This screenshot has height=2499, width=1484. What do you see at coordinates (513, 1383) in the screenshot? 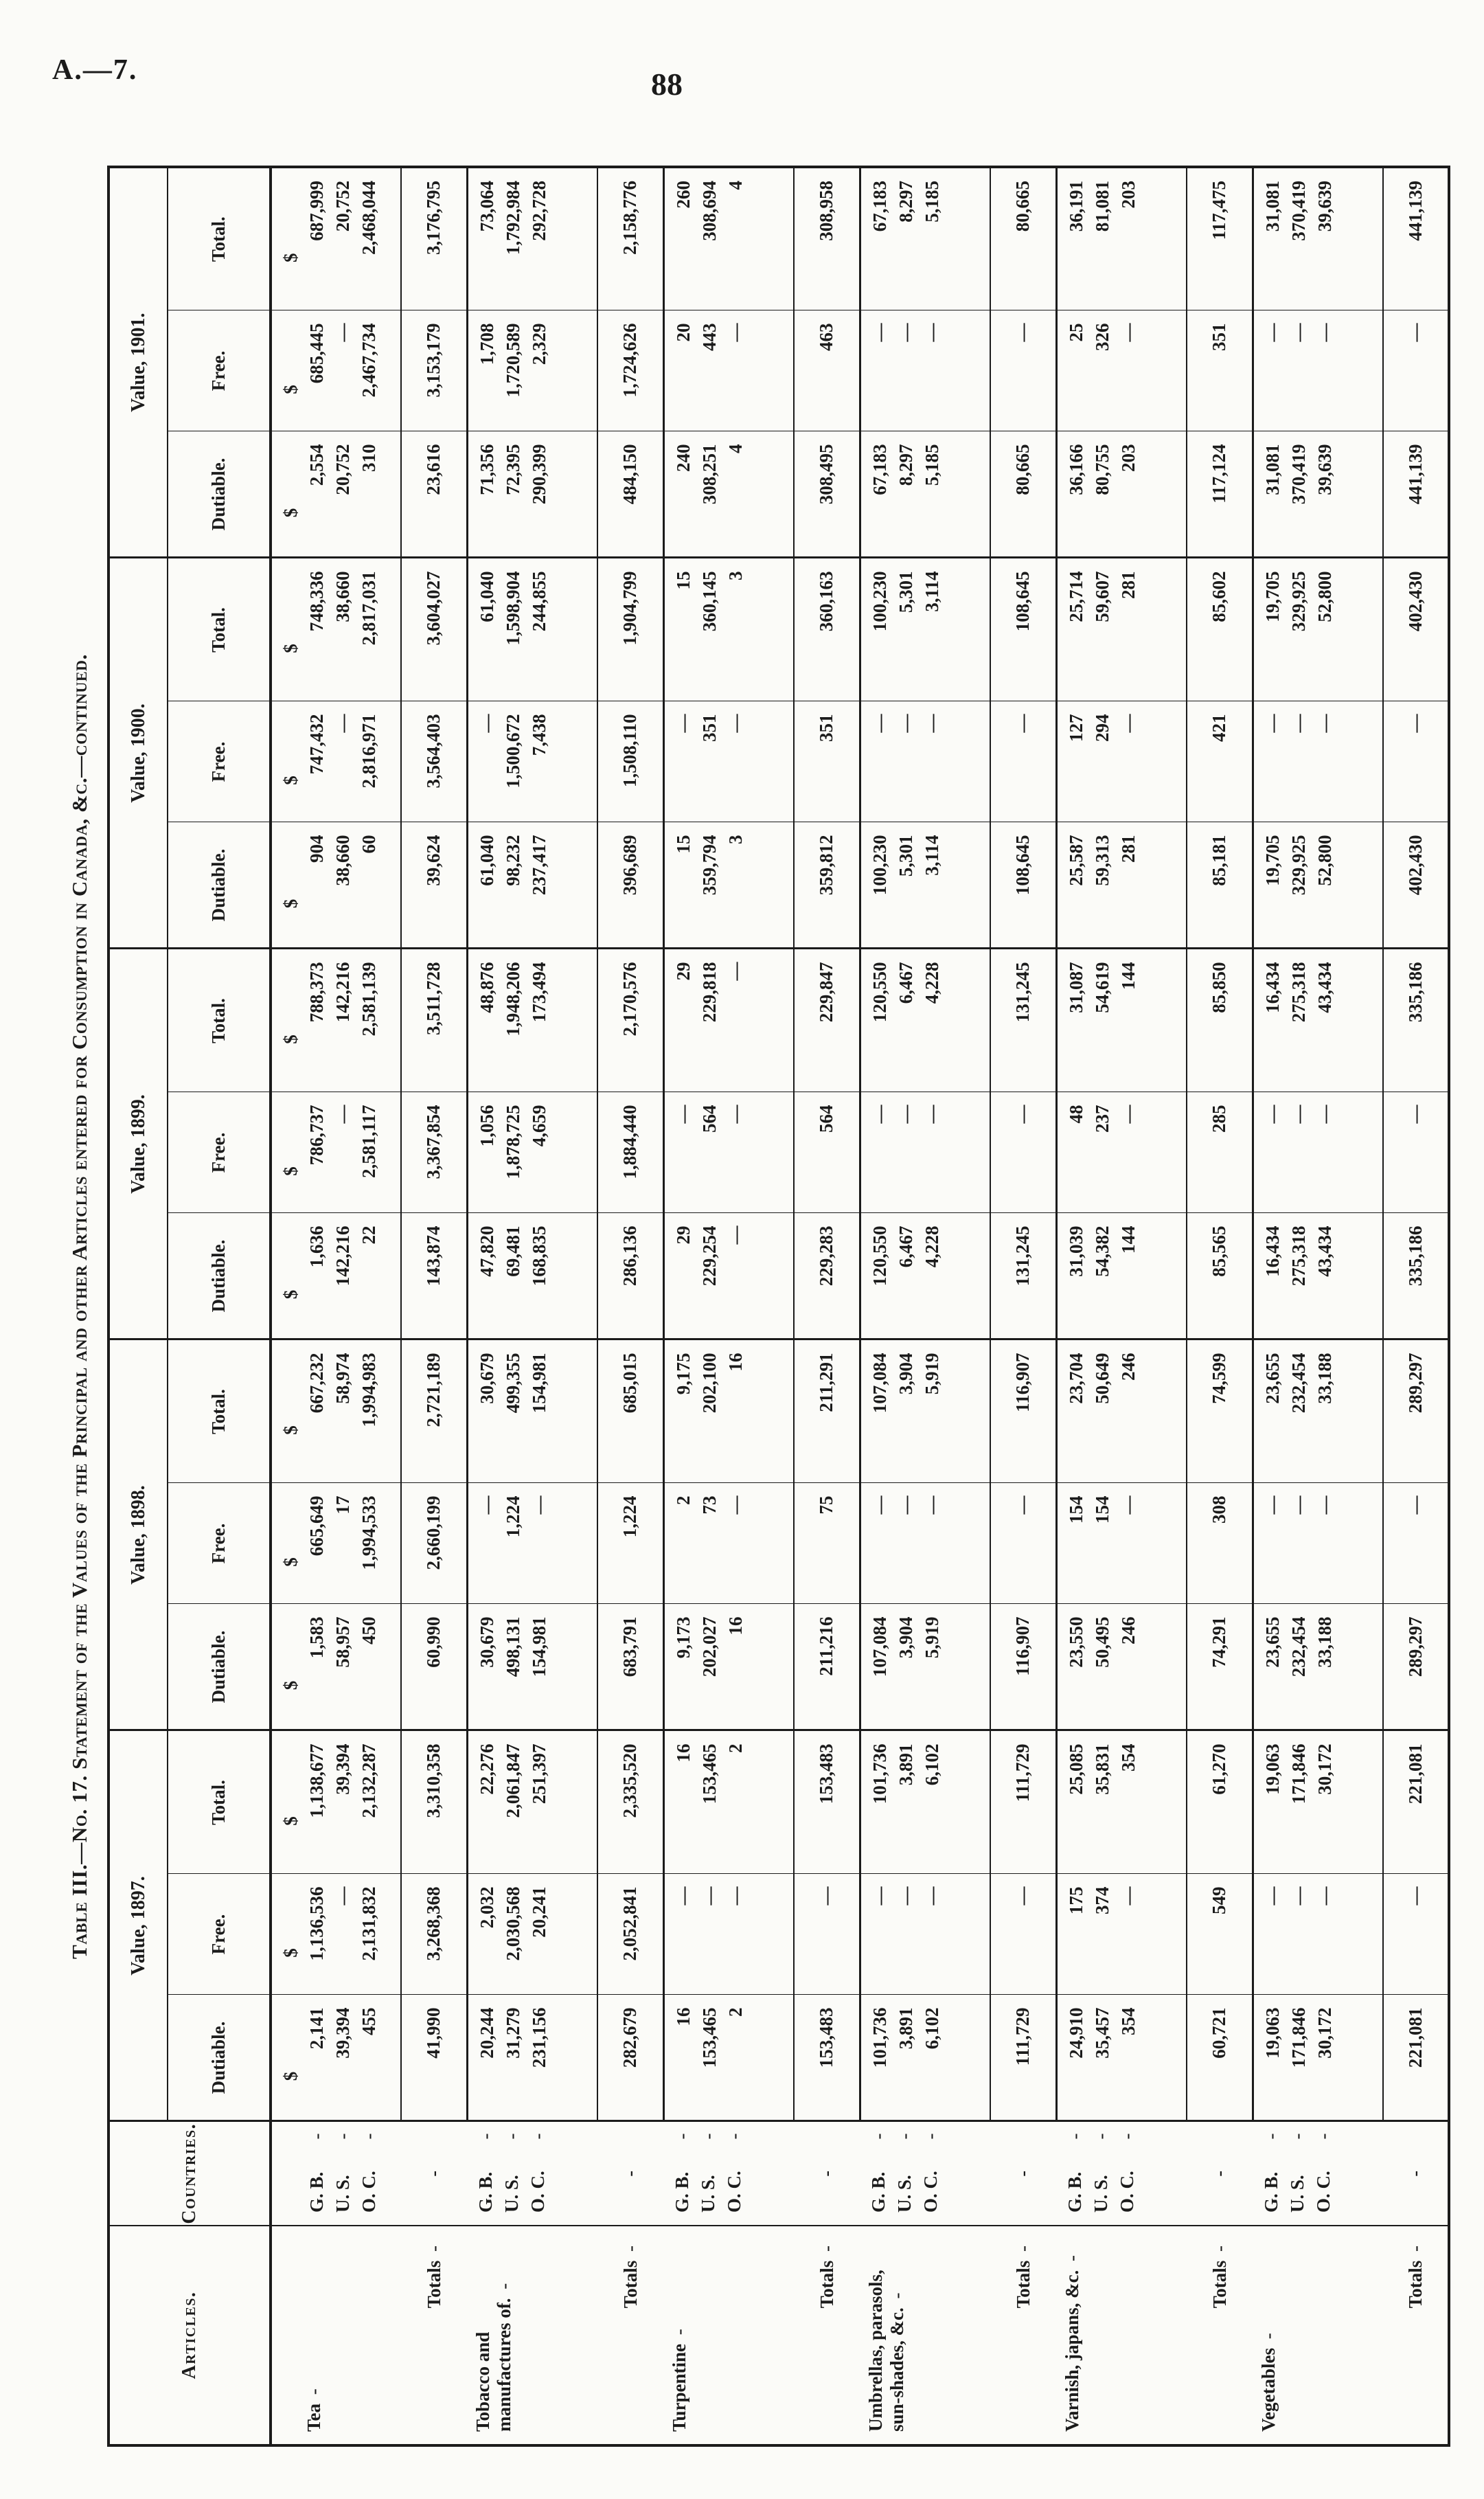
I see `value-line: 499,355` at bounding box center [513, 1383].